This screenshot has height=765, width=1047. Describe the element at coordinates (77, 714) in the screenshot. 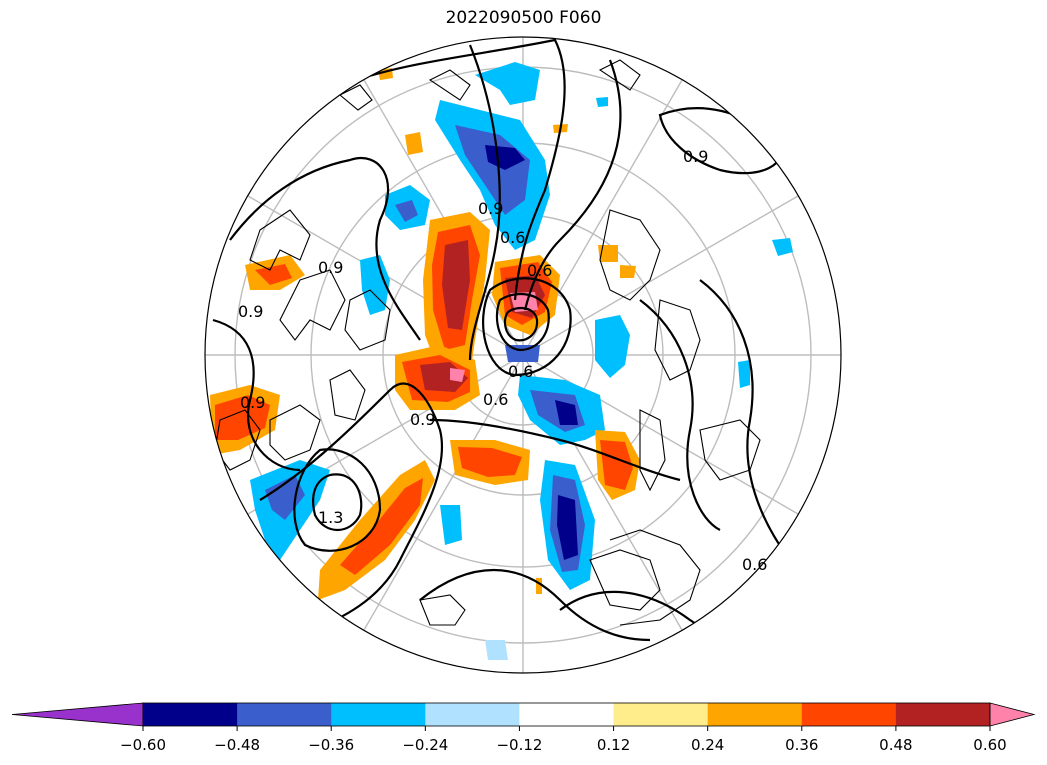

I see `colorbar-extend-low` at that location.